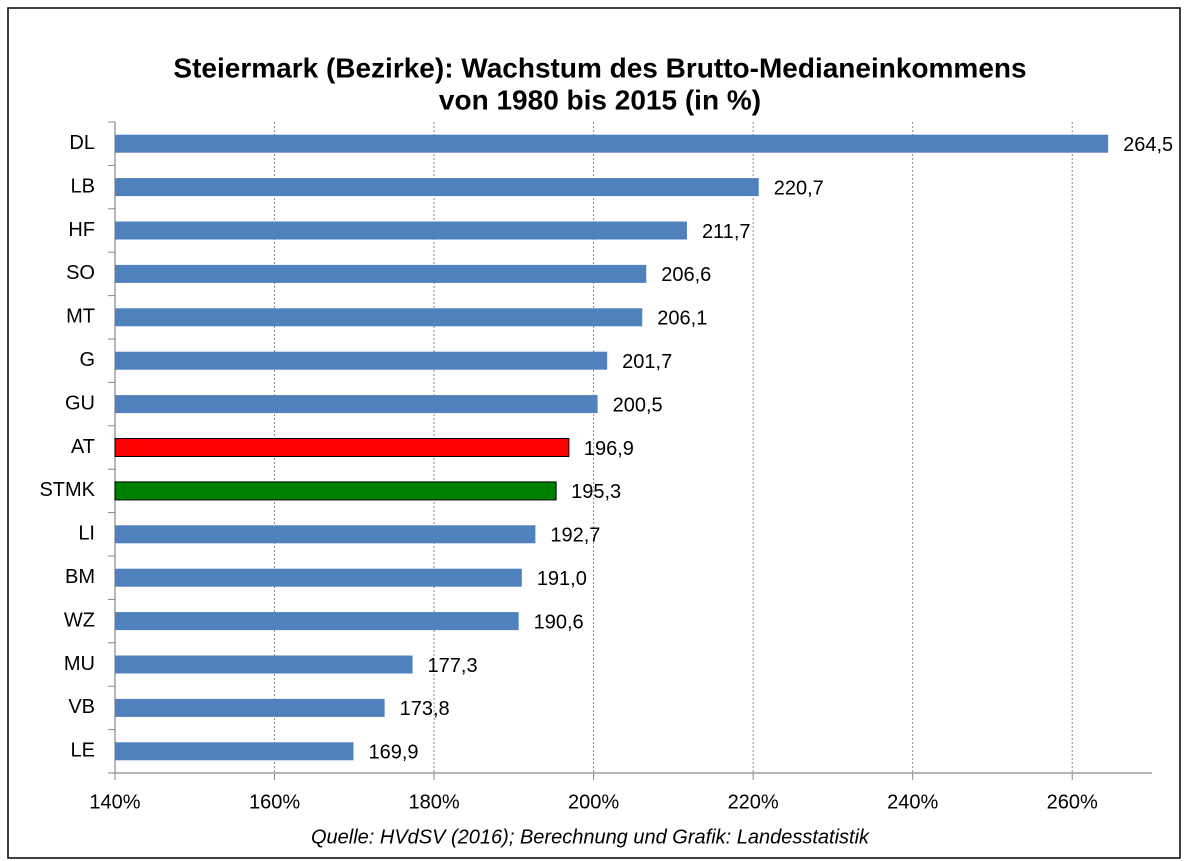  I want to click on y-tick-label: MT, so click(80, 317).